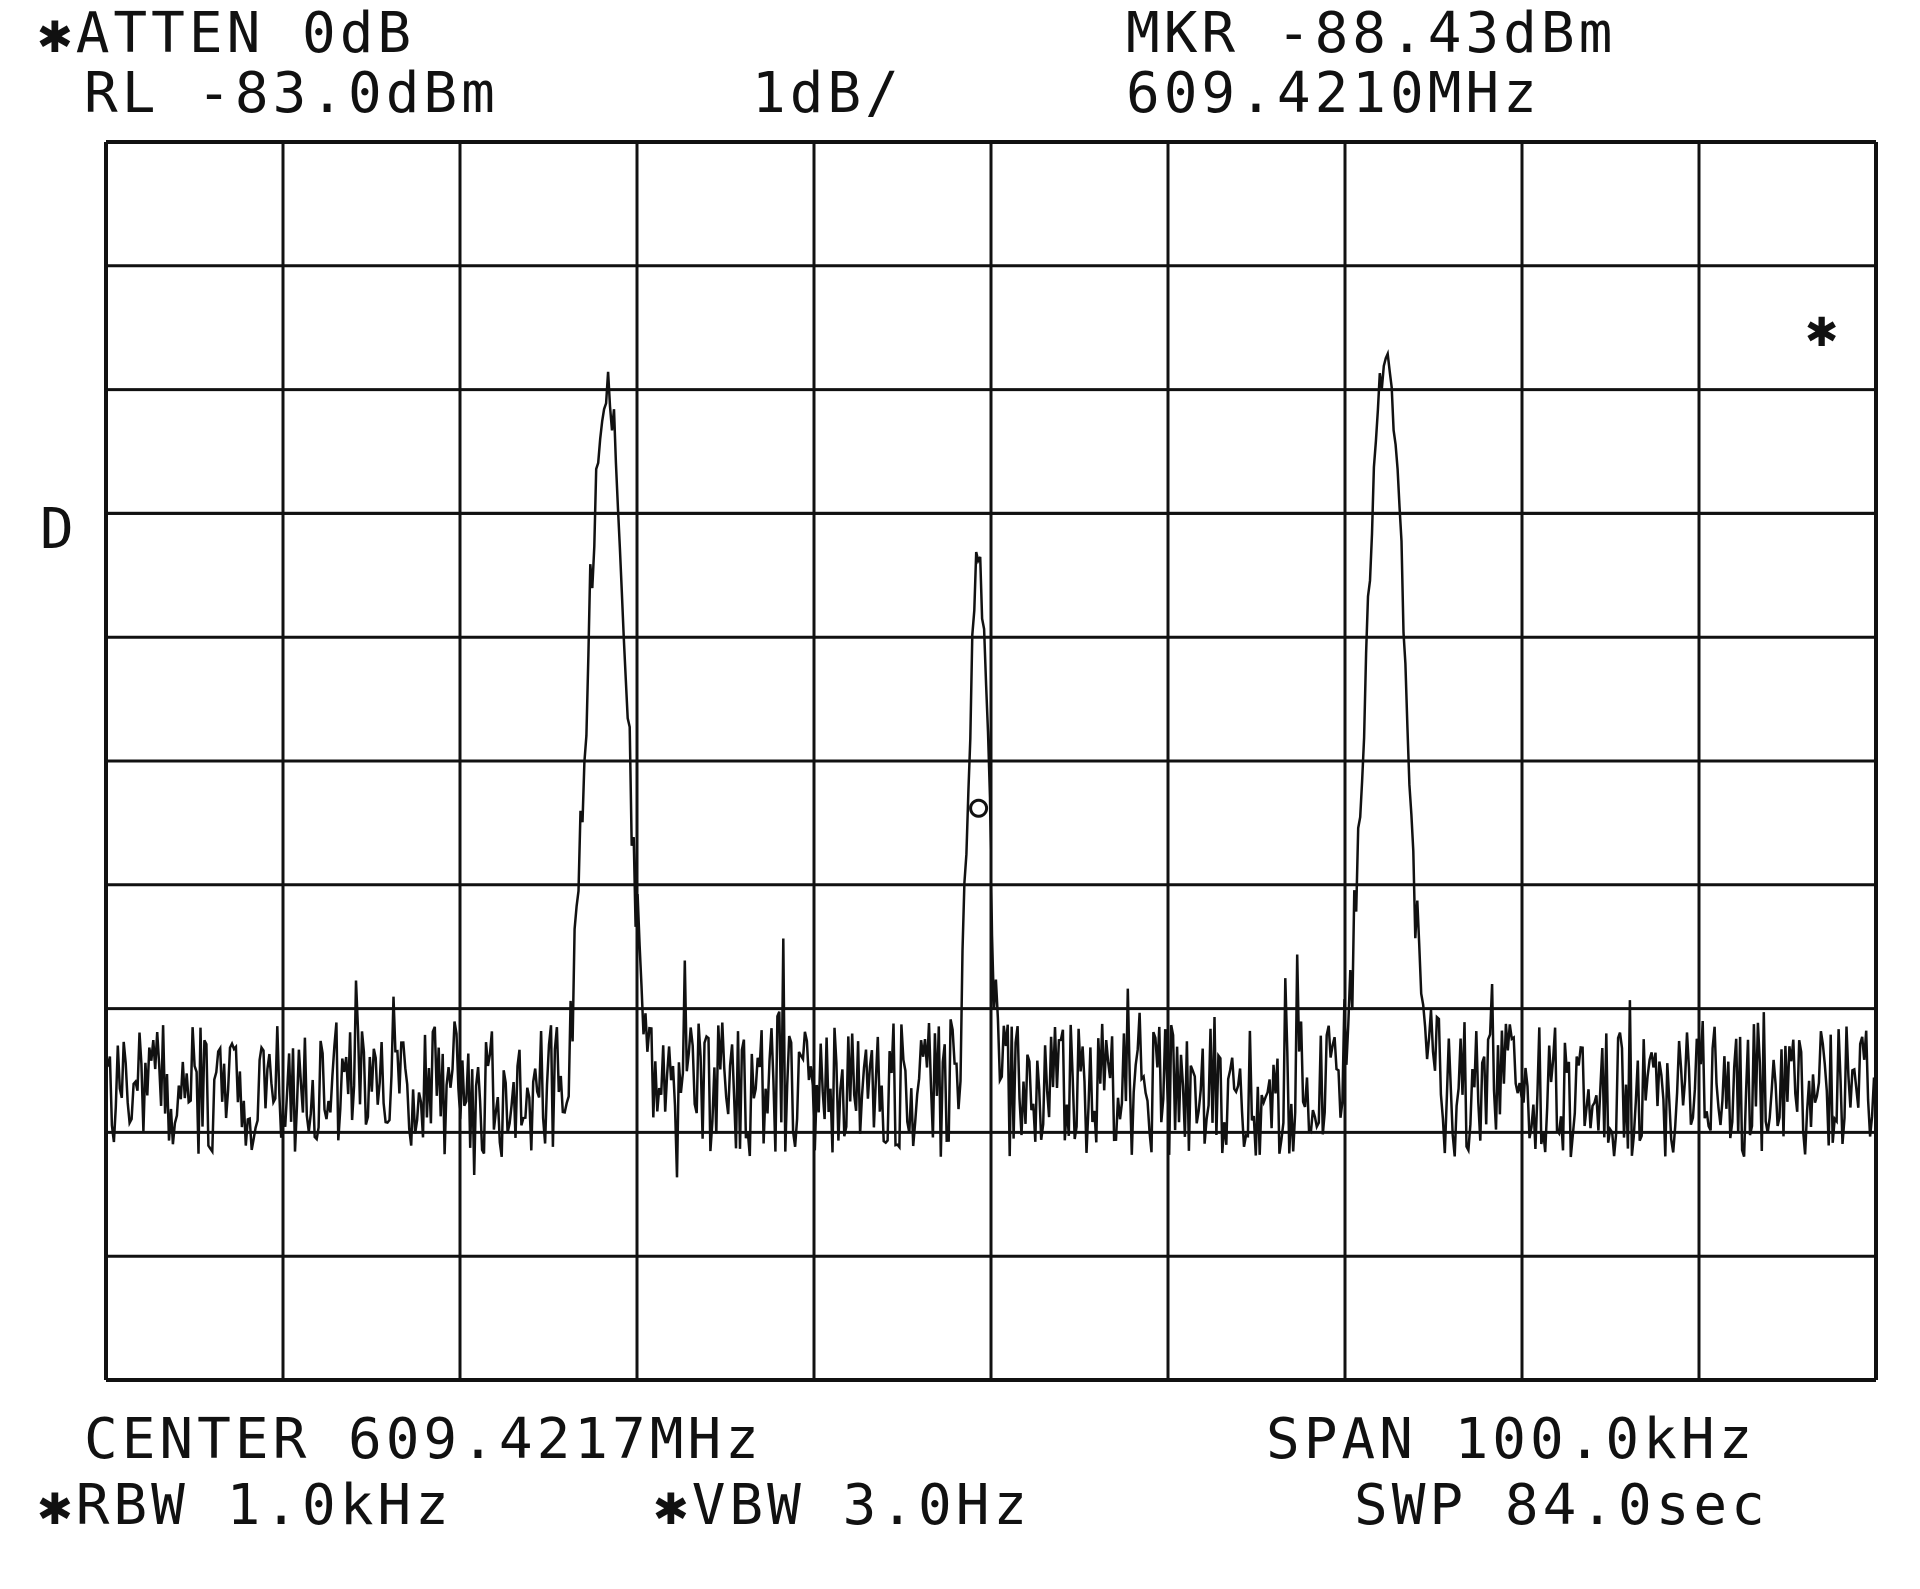 This screenshot has height=1589, width=1920. I want to click on center-frequency-readout: CENTER 609.4217MHz, so click(423, 1439).